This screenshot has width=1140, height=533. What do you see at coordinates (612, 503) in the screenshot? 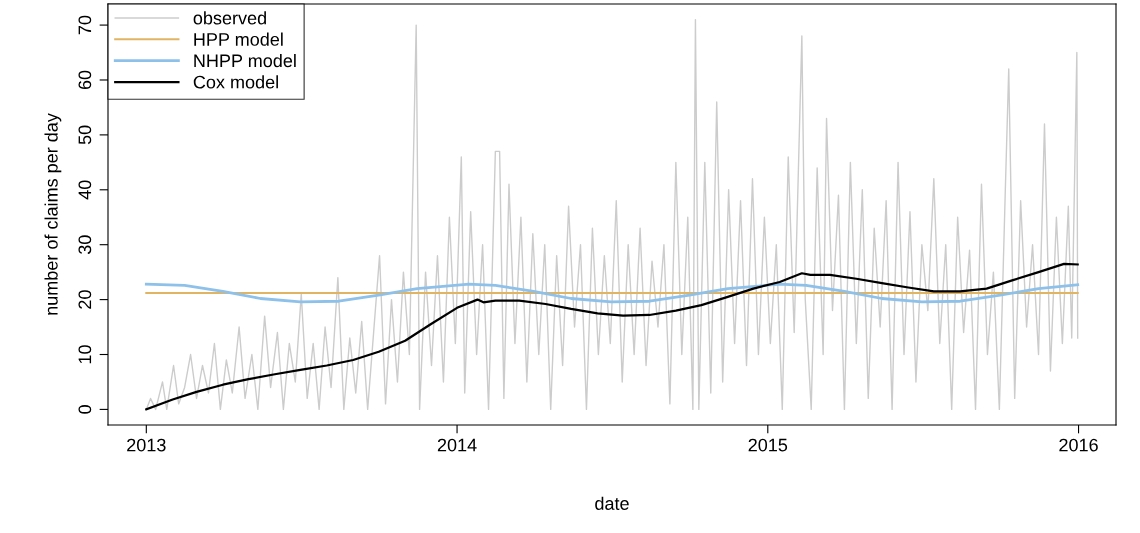
I see `x-axis-title: date` at bounding box center [612, 503].